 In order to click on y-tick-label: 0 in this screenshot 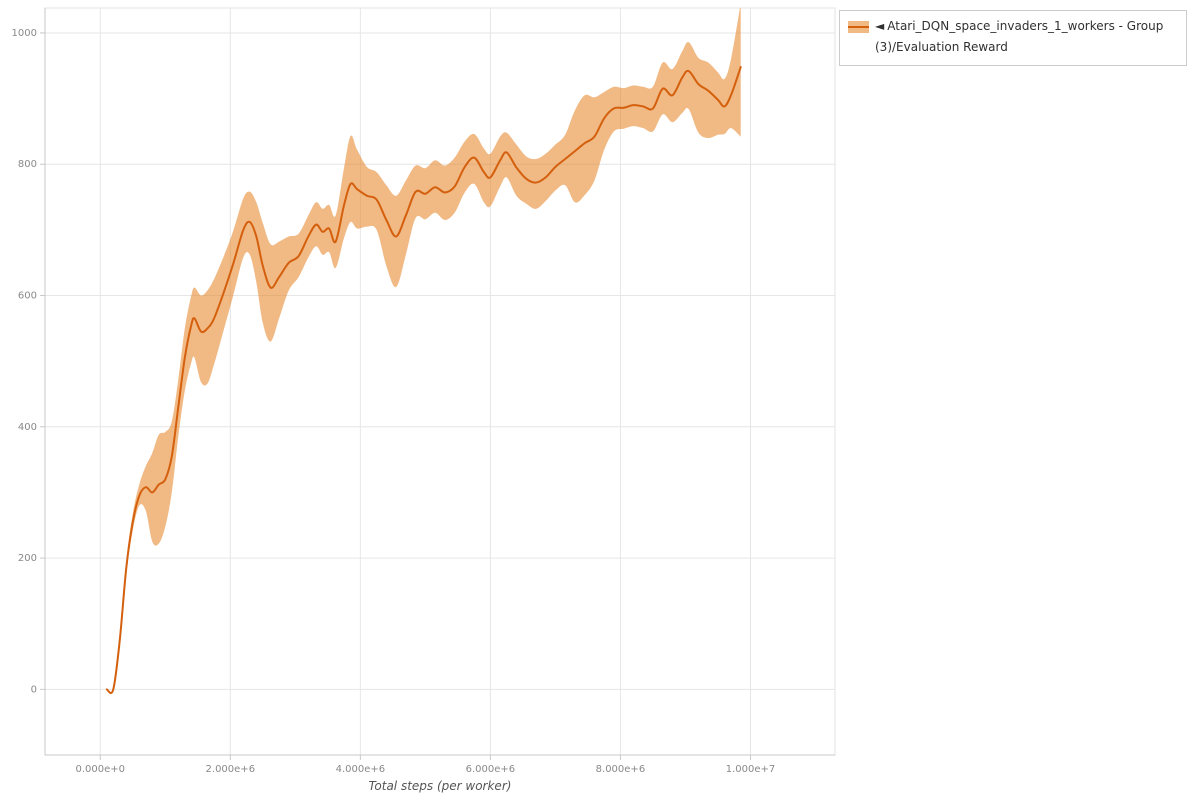, I will do `click(34, 689)`.